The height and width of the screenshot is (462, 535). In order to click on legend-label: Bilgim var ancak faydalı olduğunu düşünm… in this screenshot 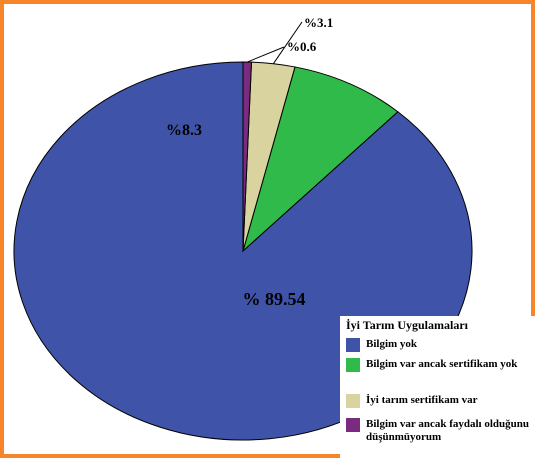, I will do `click(448, 430)`.